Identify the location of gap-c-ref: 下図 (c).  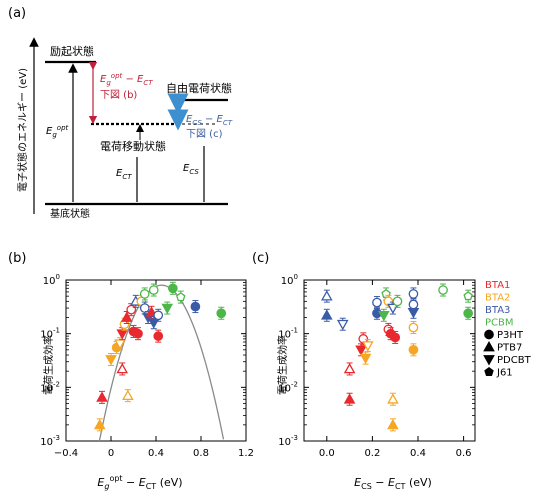
(204, 134).